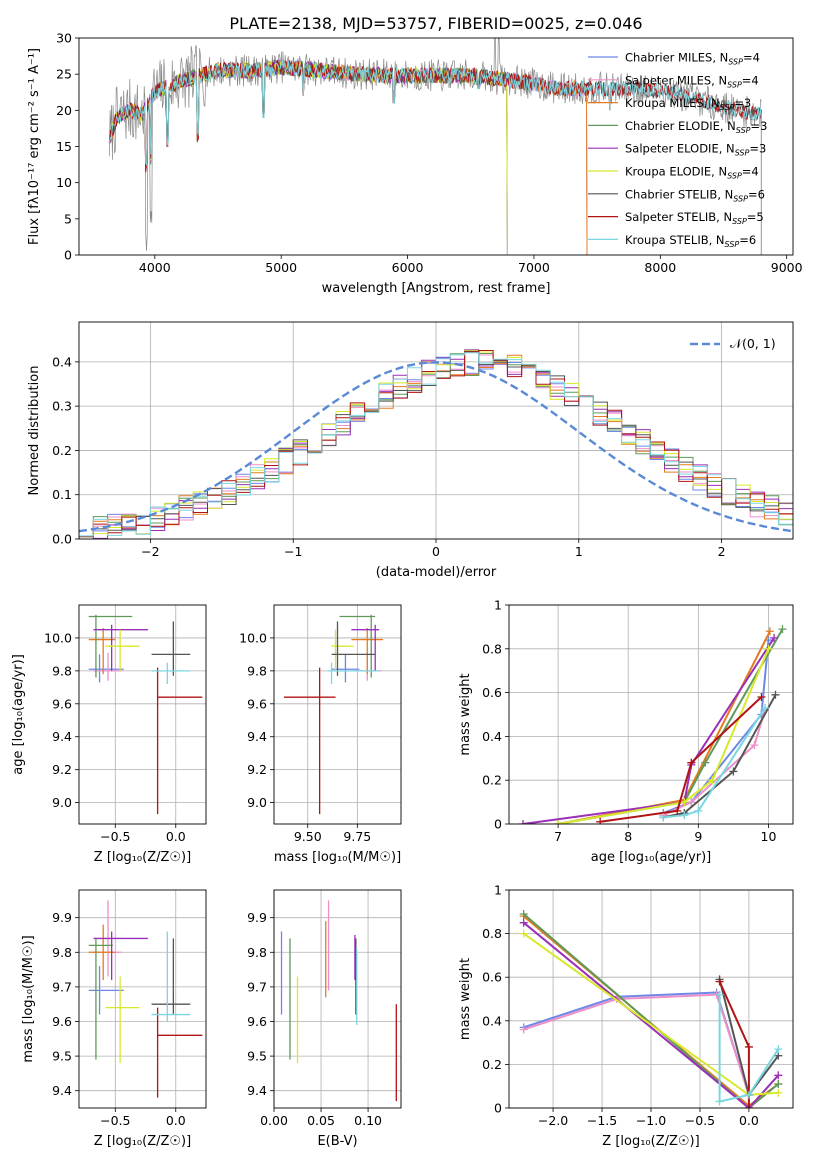 The width and height of the screenshot is (819, 1170). Describe the element at coordinates (62, 703) in the screenshot. I see `y-tick-label: 9.6` at that location.